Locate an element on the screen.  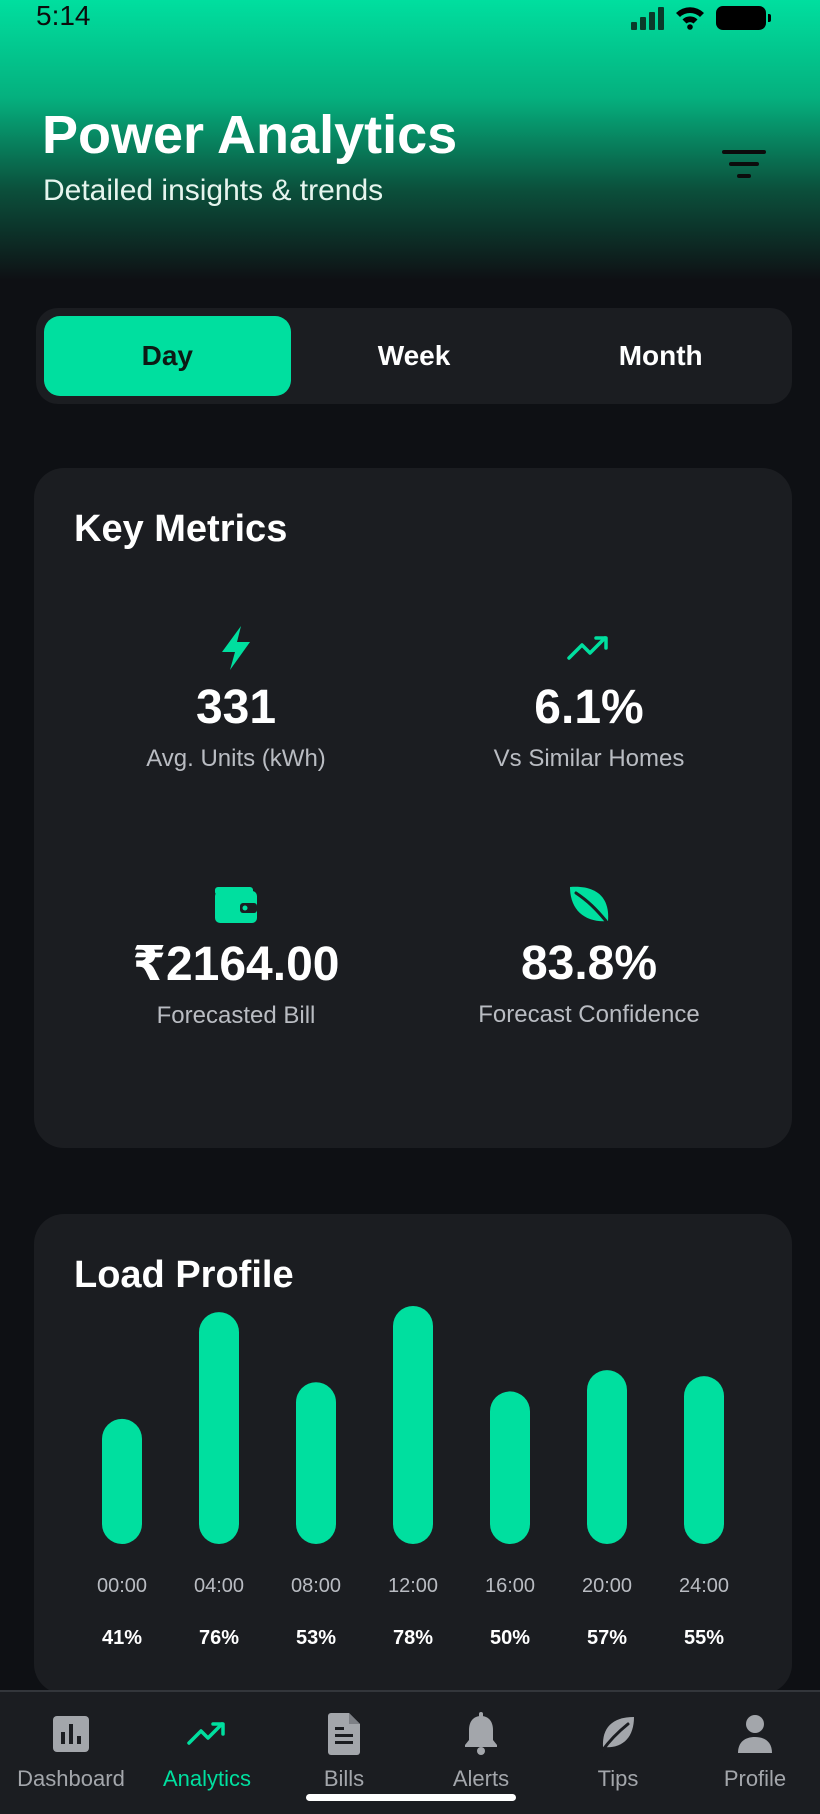
metric-avg-units: 331 Avg. Units (kWh) is located at coordinates (236, 698).